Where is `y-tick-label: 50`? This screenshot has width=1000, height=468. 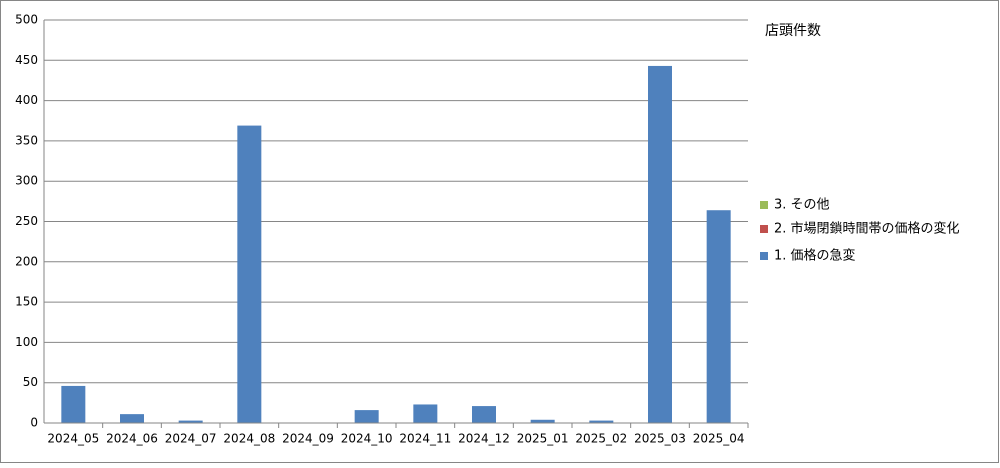 y-tick-label: 50 is located at coordinates (30, 382).